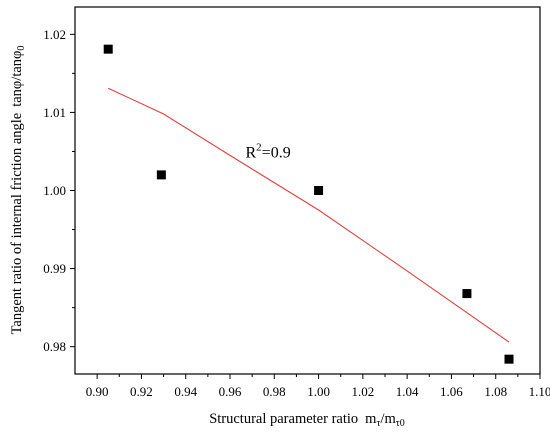 The width and height of the screenshot is (550, 438). Describe the element at coordinates (54, 112) in the screenshot. I see `y-tick-label: 1.01` at that location.